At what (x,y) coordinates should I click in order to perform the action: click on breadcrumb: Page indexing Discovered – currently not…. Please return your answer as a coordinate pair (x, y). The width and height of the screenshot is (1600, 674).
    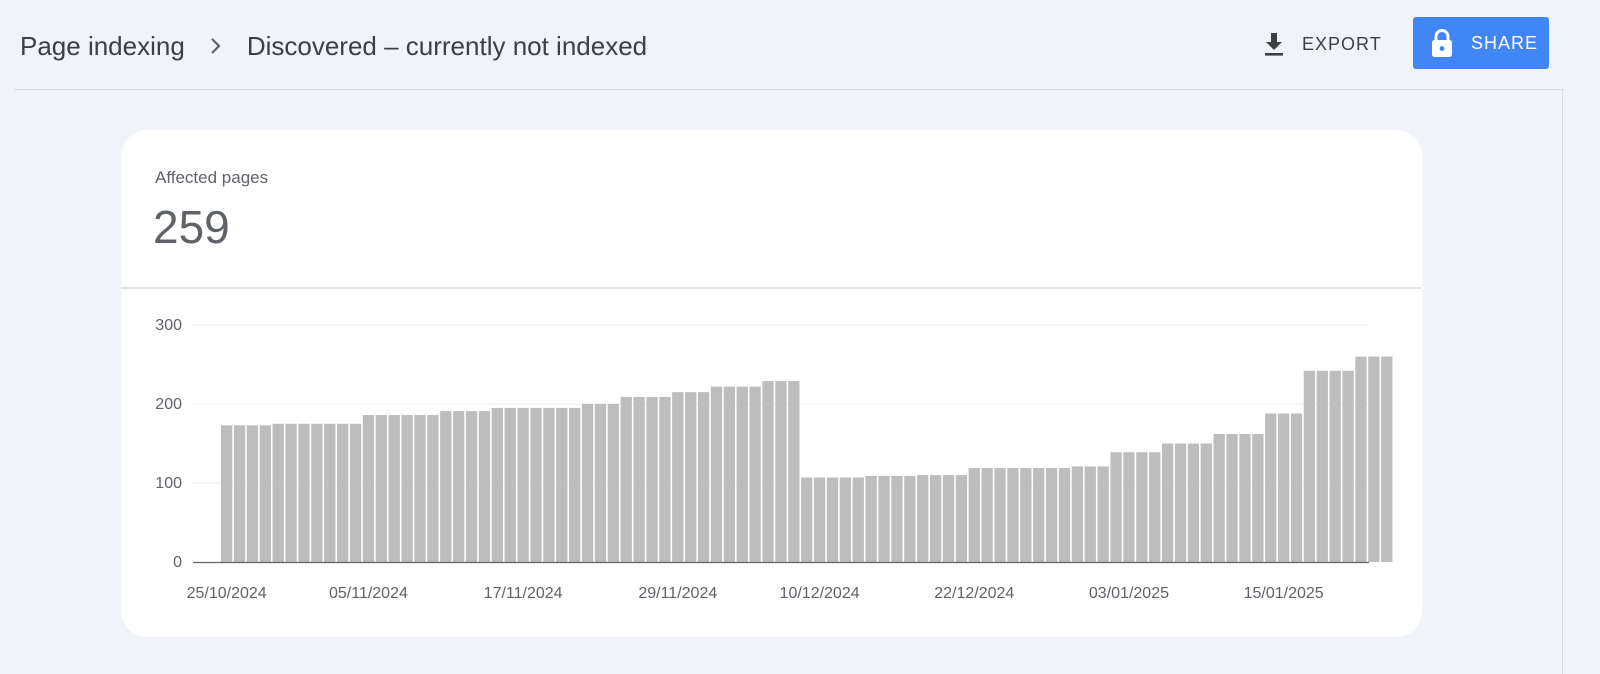
    Looking at the image, I should click on (333, 46).